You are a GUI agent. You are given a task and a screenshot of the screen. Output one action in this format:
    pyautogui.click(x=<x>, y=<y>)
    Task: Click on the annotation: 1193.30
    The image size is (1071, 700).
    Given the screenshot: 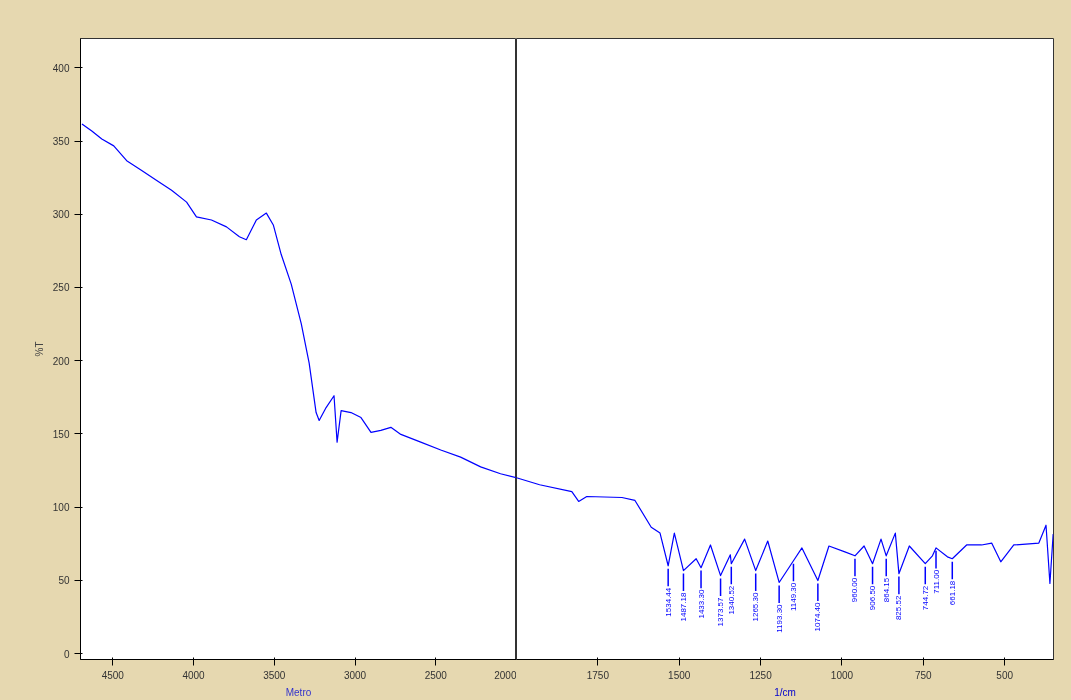 What is the action you would take?
    pyautogui.click(x=779, y=618)
    